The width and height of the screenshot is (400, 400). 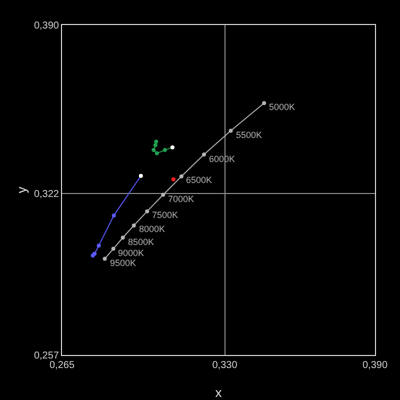 I want to click on annotation: 5000K, so click(x=282, y=107).